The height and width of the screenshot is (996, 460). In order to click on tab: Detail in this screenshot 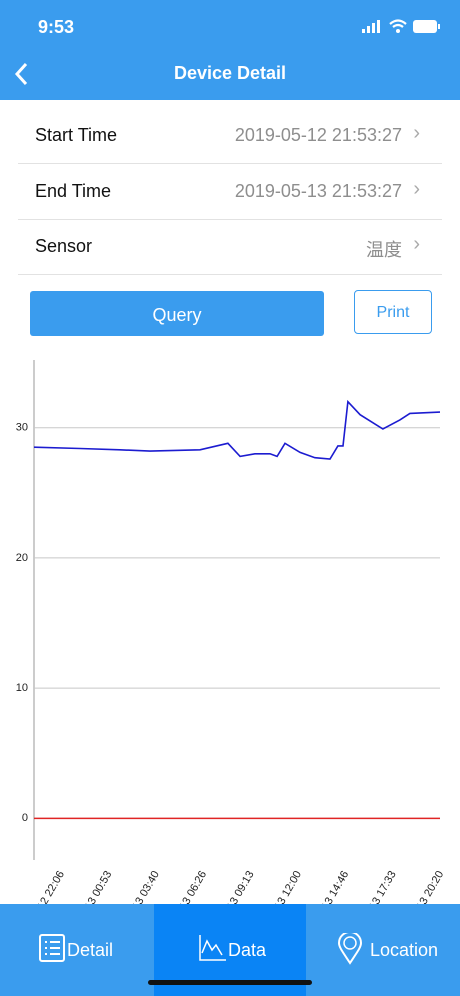, I will do `click(76, 950)`.